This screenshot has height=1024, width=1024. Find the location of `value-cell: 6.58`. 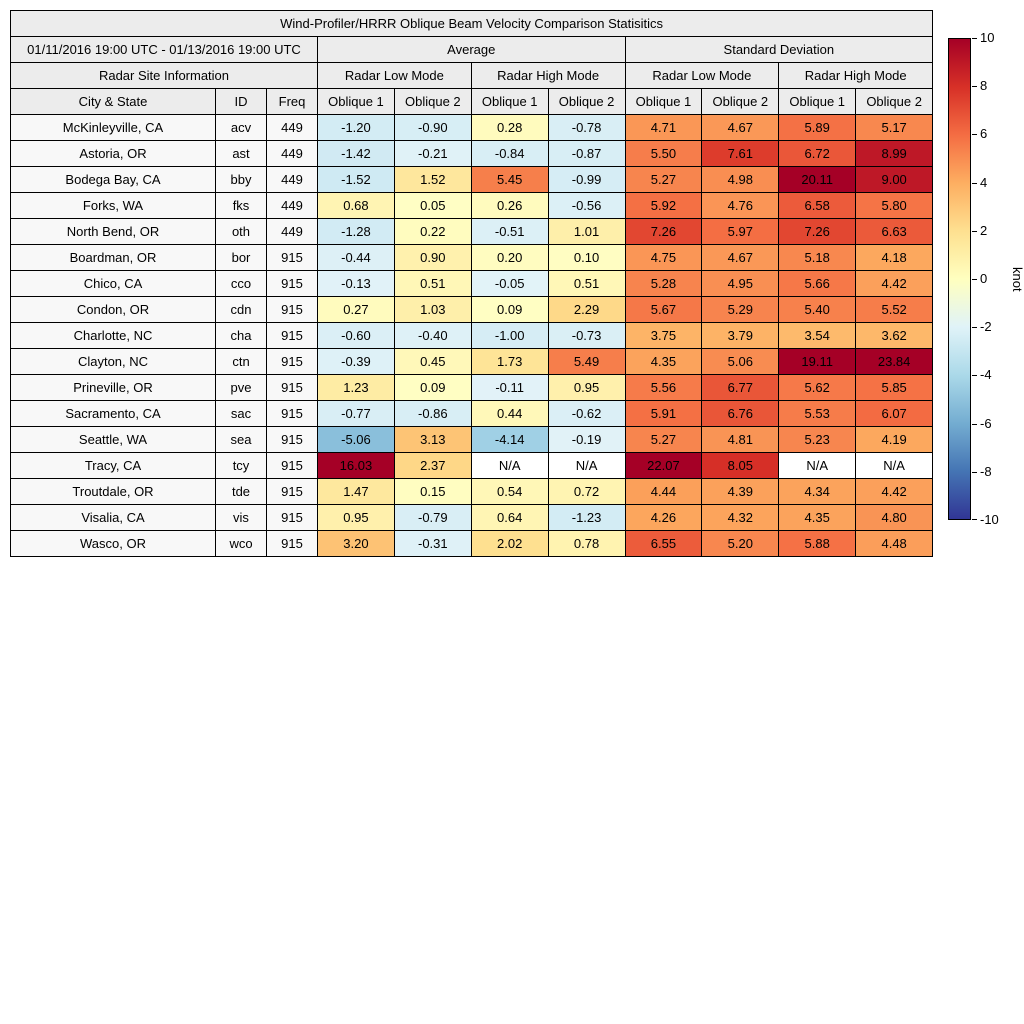

value-cell: 6.58 is located at coordinates (817, 205).